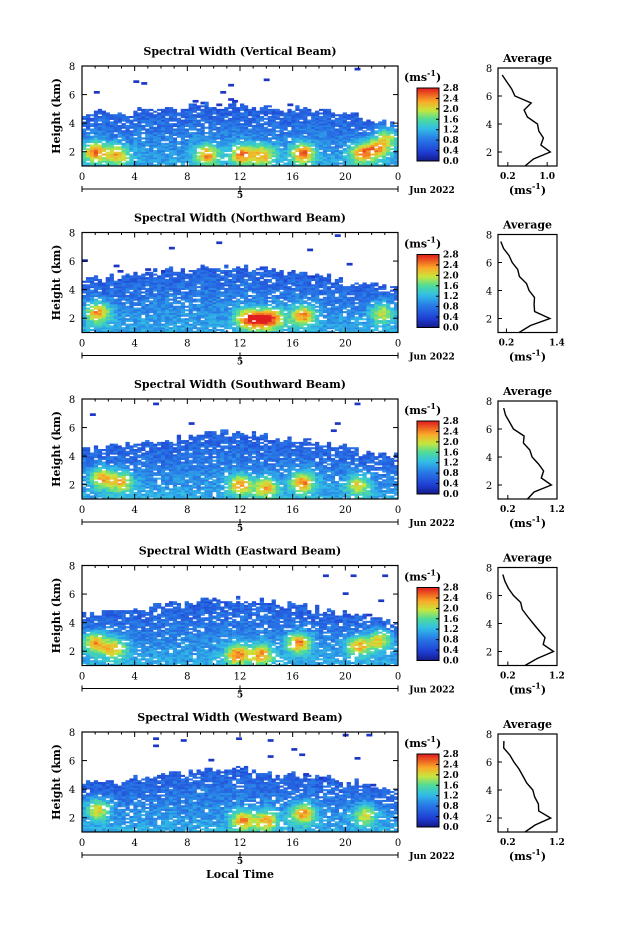 Image resolution: width=618 pixels, height=933 pixels. What do you see at coordinates (240, 196) in the screenshot?
I see `day-marker-label: 5` at bounding box center [240, 196].